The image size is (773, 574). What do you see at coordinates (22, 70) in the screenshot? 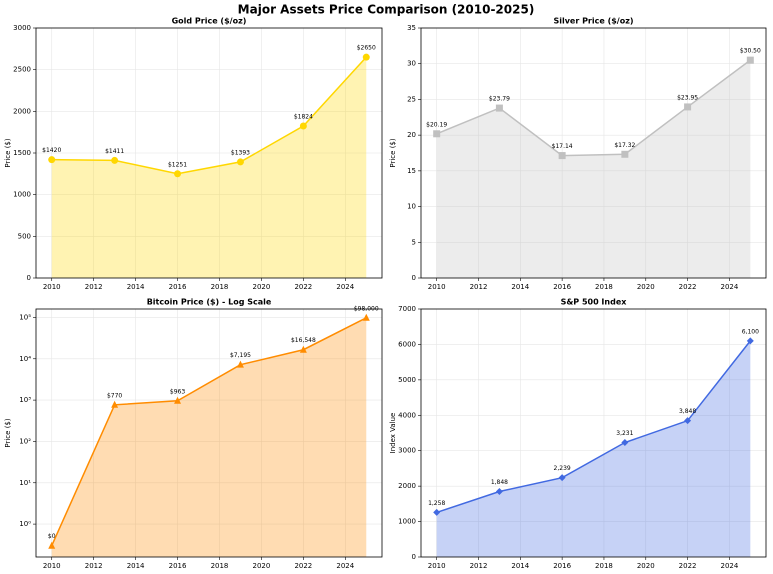
I see `y-tick-label: 2500` at bounding box center [22, 70].